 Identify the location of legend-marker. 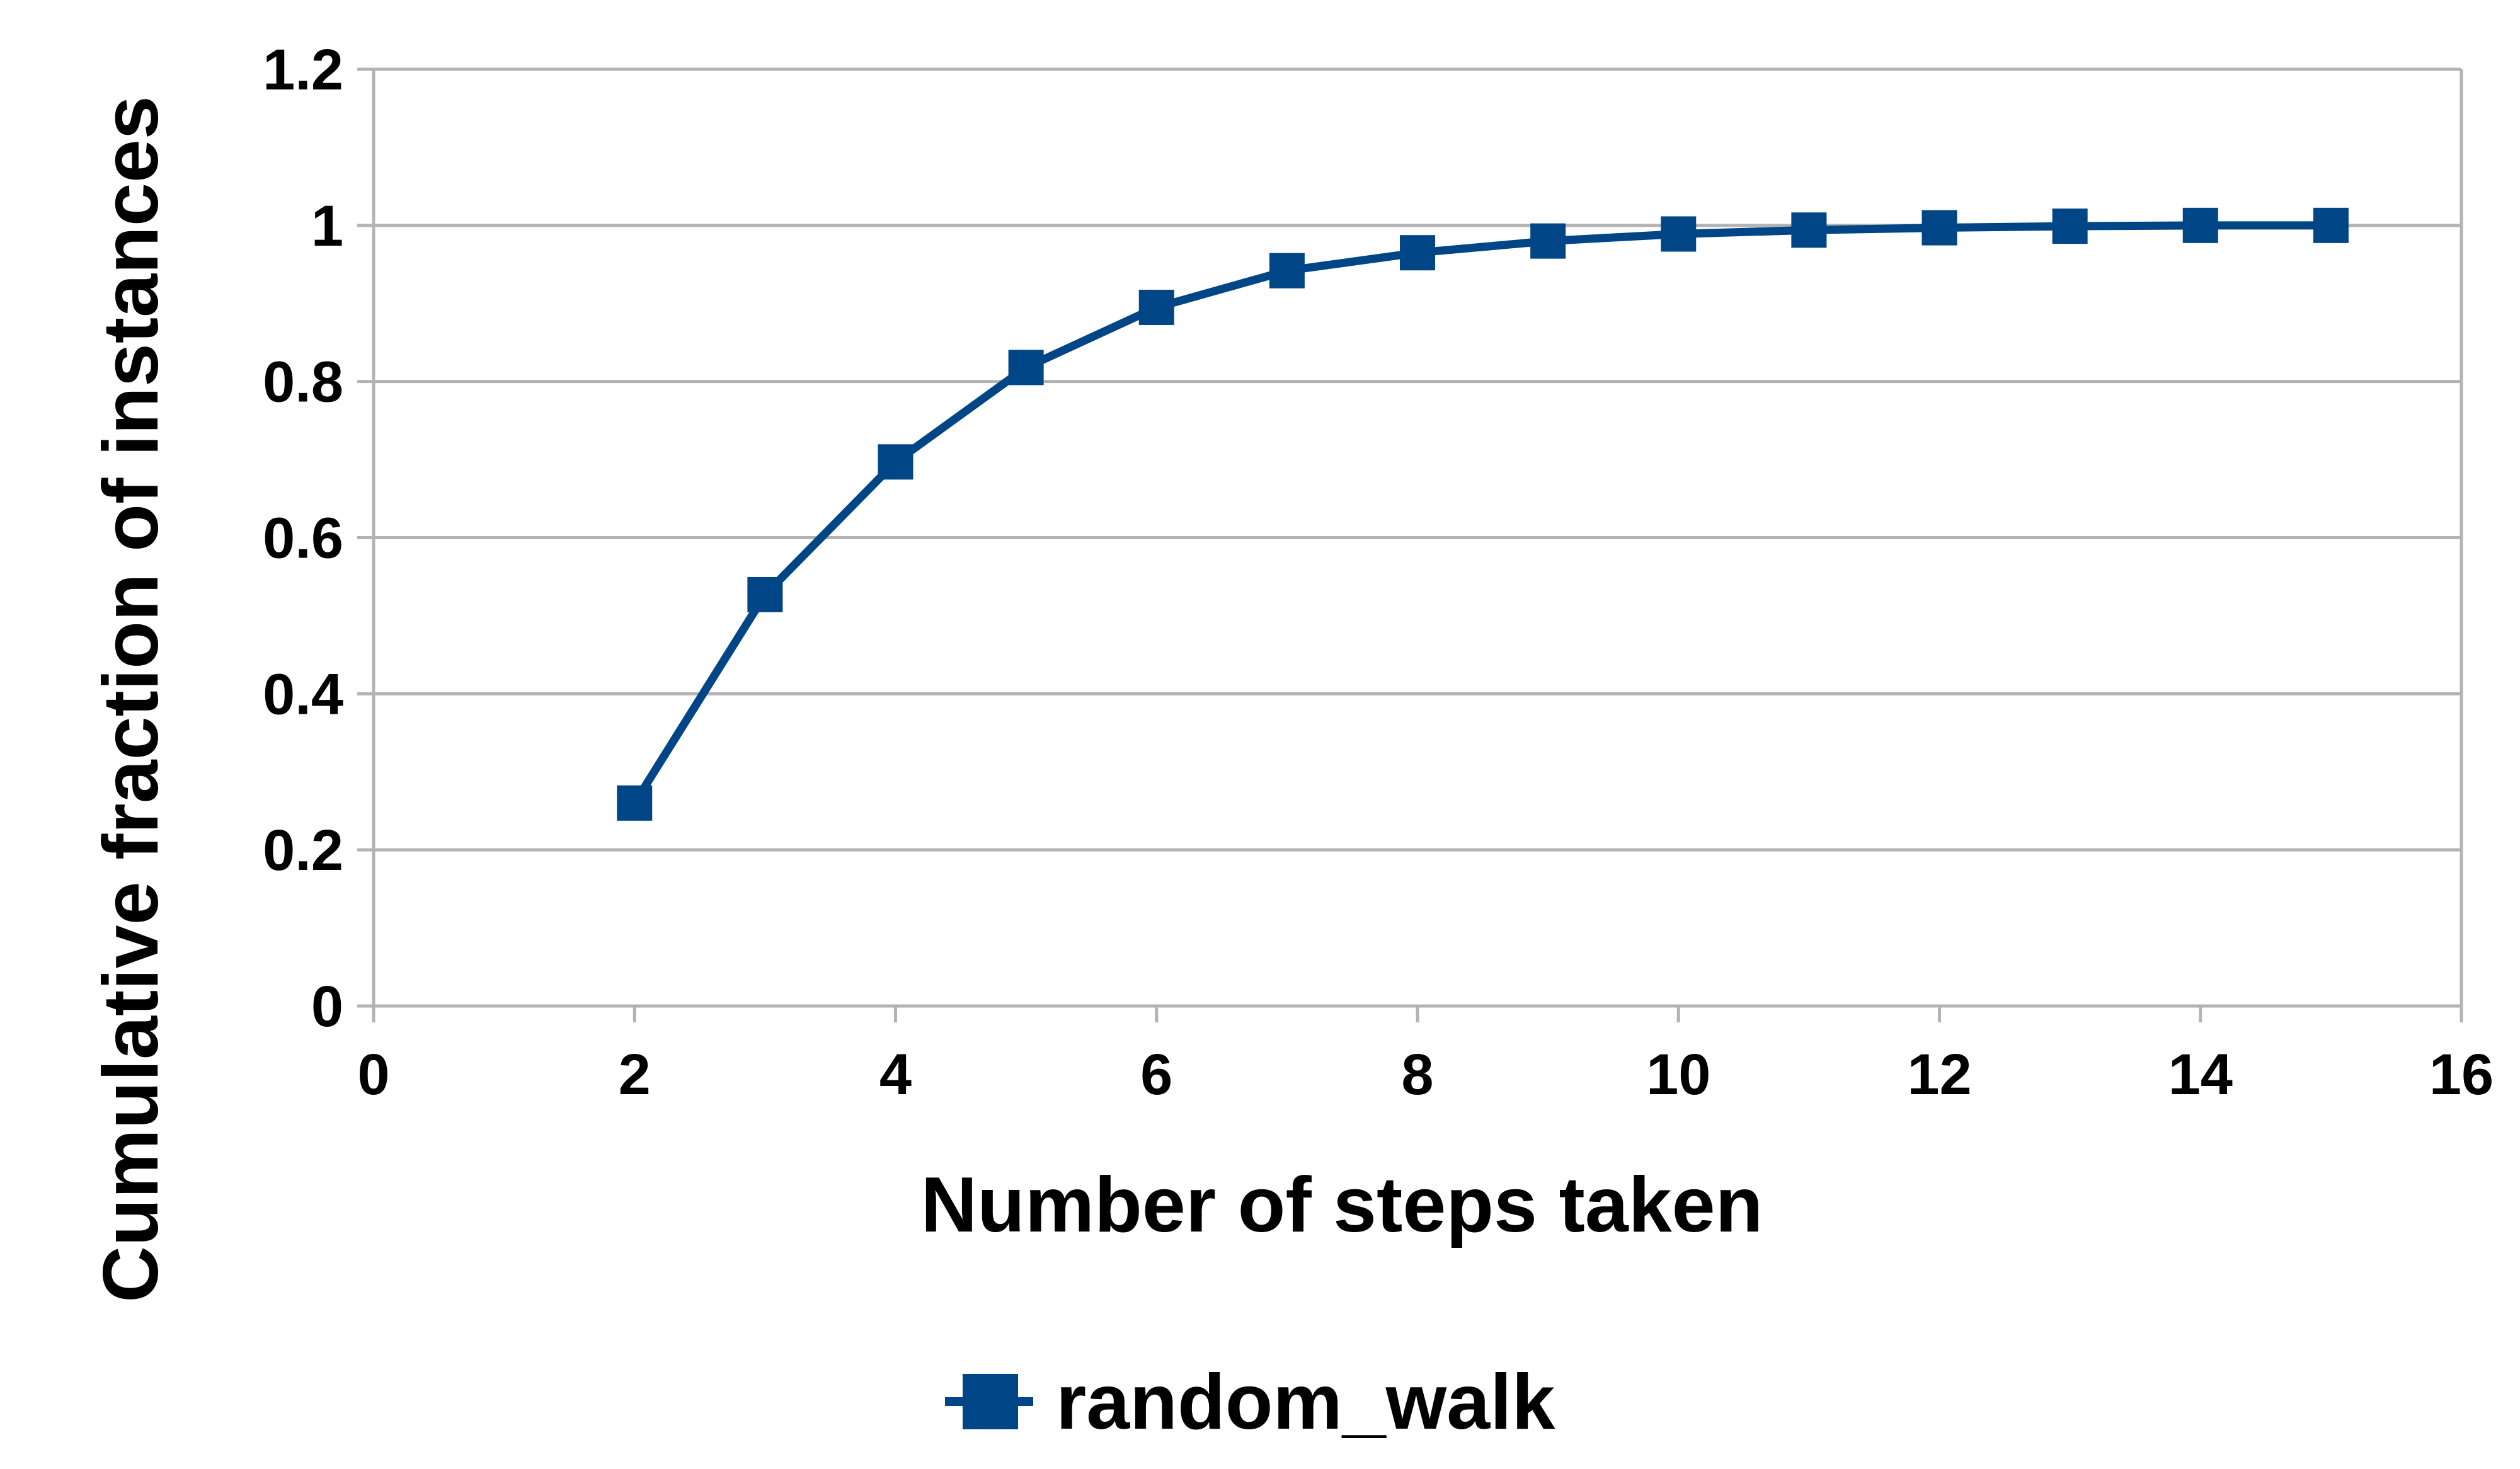
(990, 1401).